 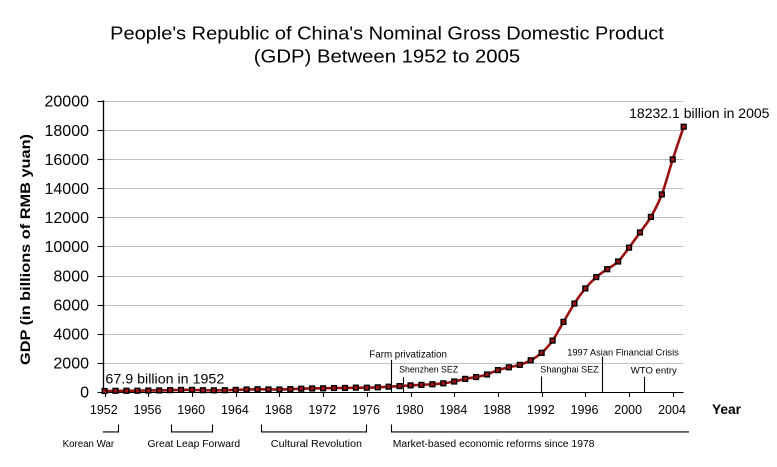 What do you see at coordinates (67, 247) in the screenshot?
I see `svg-text: 10000` at bounding box center [67, 247].